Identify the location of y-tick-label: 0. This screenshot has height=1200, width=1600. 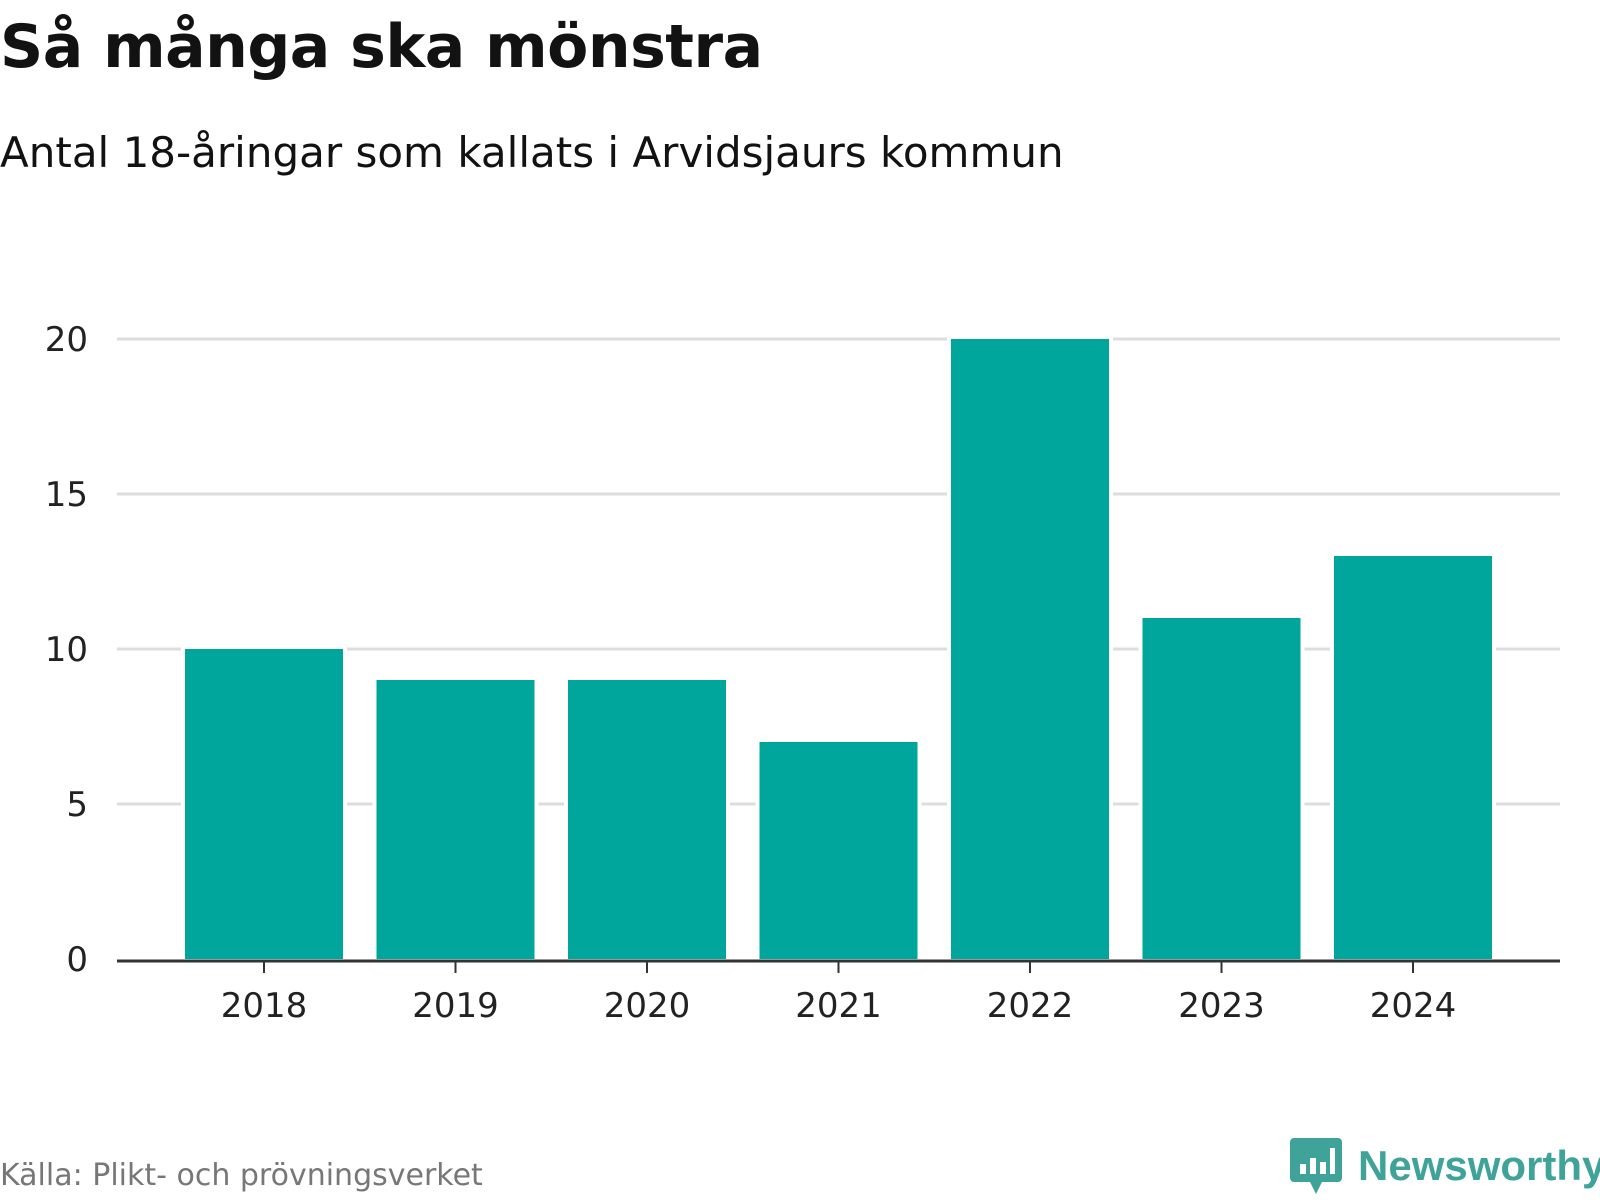
(77, 960).